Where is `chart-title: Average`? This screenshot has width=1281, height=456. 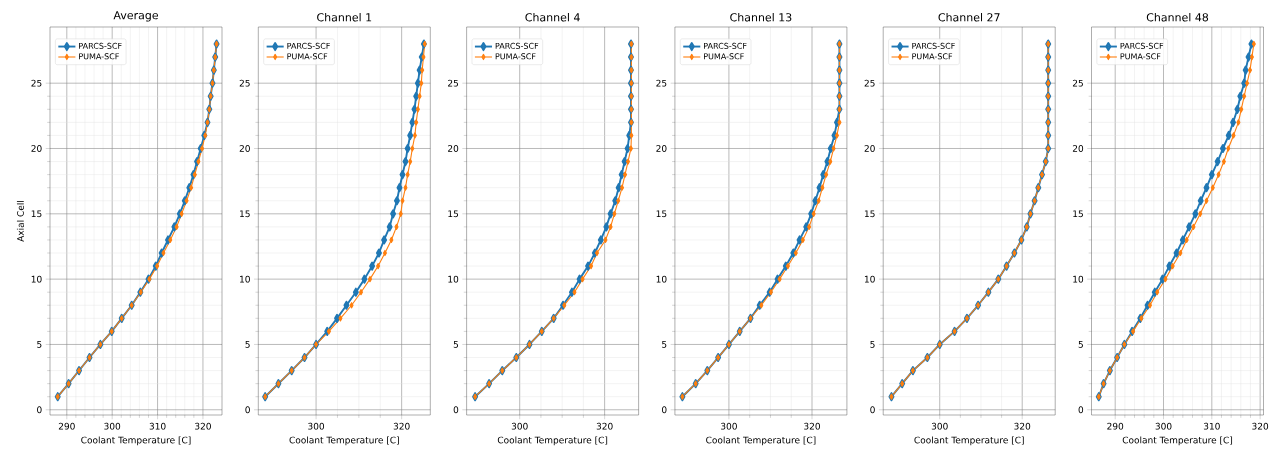
chart-title: Average is located at coordinates (136, 16).